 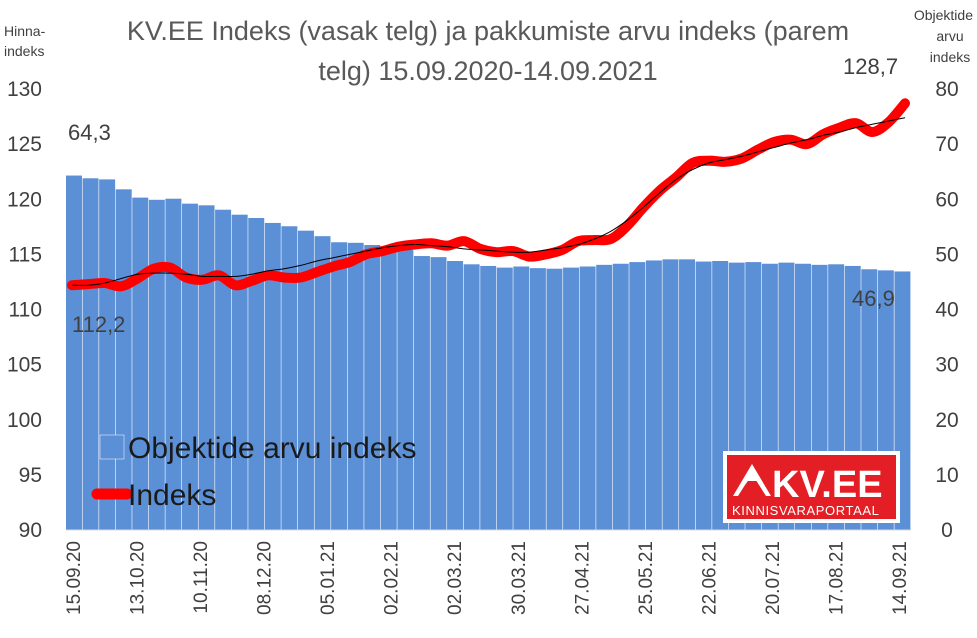 What do you see at coordinates (272, 448) in the screenshot?
I see `legend-label-bars: Objektide arvu indeks` at bounding box center [272, 448].